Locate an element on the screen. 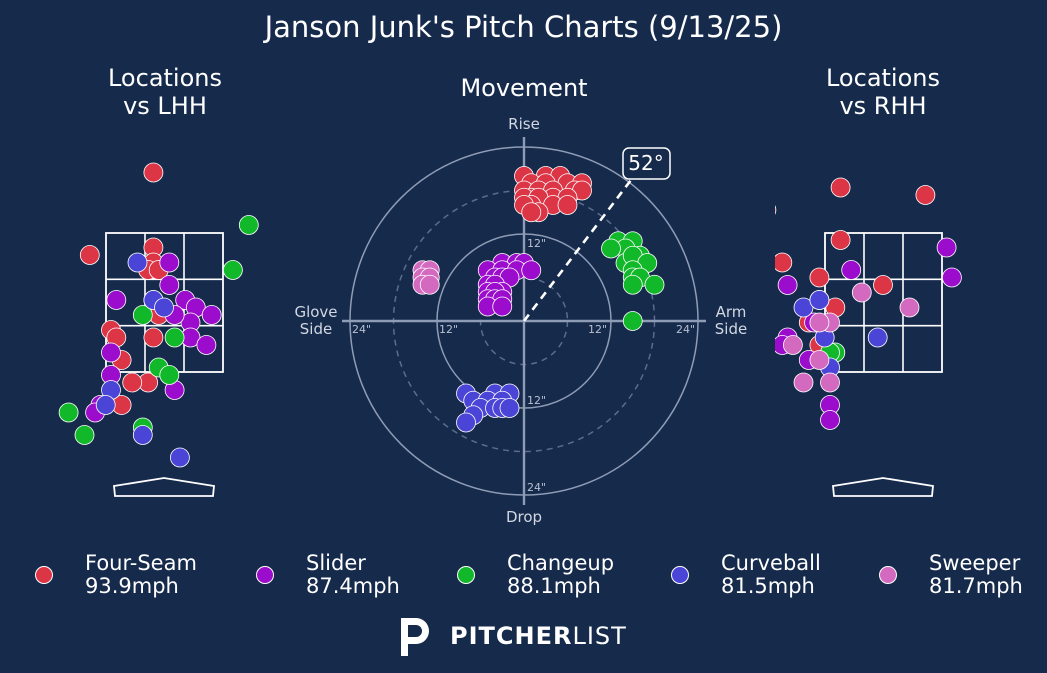 This screenshot has width=1047, height=673. legend-pitch-speed: 81.7mph is located at coordinates (976, 586).